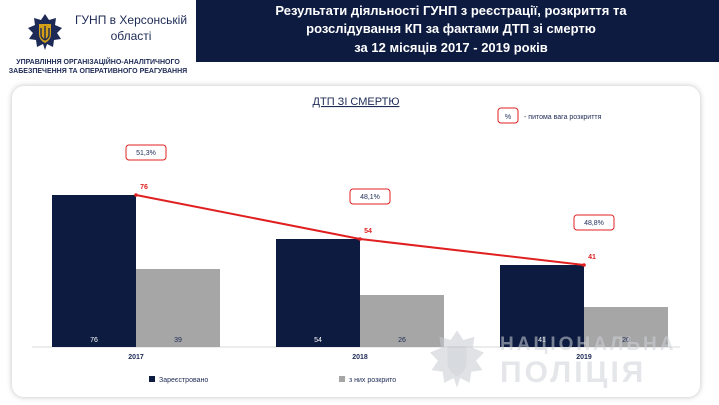  I want to click on watermark-line-1: НАЦІОНАЛЬНА, so click(588, 344).